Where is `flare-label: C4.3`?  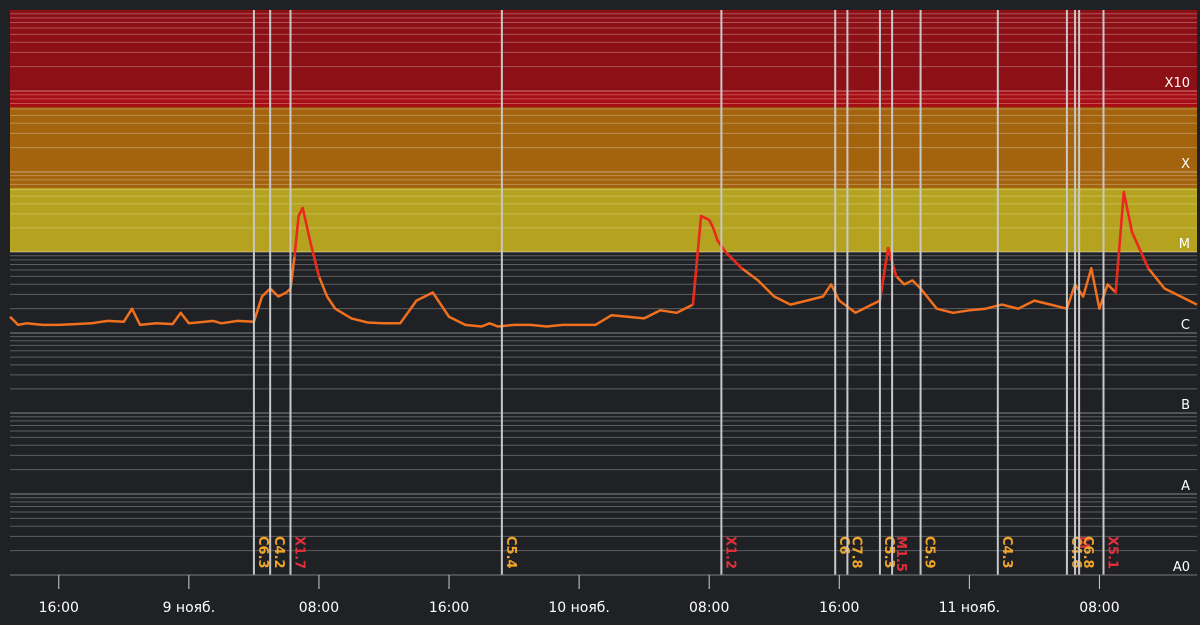 flare-label: C4.3 is located at coordinates (1006, 552).